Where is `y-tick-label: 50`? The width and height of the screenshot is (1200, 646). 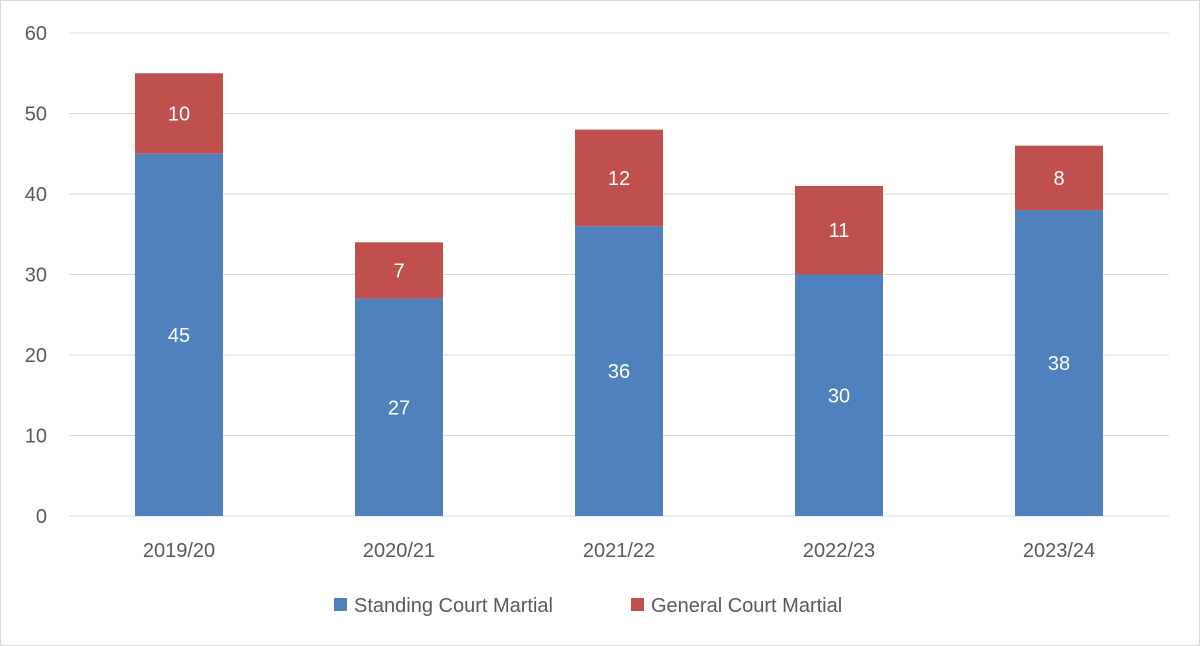
y-tick-label: 50 is located at coordinates (36, 115).